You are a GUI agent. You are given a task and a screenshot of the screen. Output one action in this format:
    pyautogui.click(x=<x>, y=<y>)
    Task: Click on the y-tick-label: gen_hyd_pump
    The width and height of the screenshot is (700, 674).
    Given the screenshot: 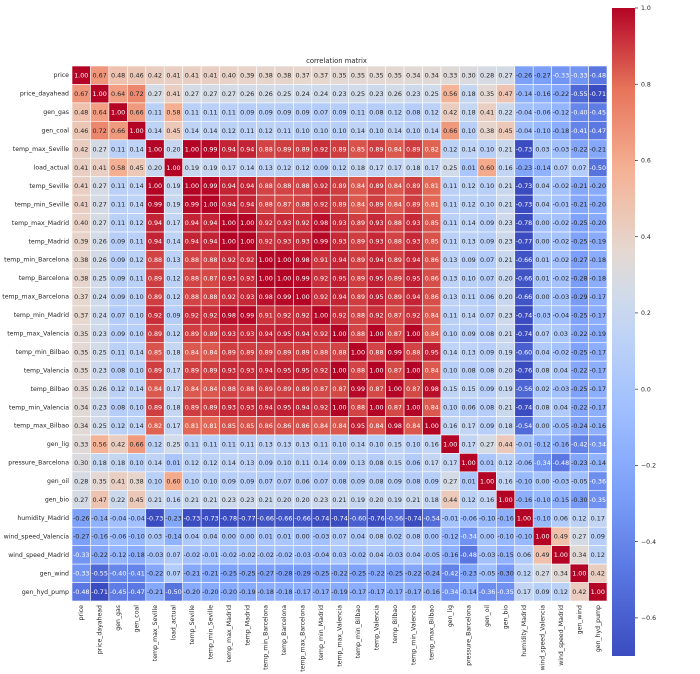 What is the action you would take?
    pyautogui.click(x=45, y=592)
    